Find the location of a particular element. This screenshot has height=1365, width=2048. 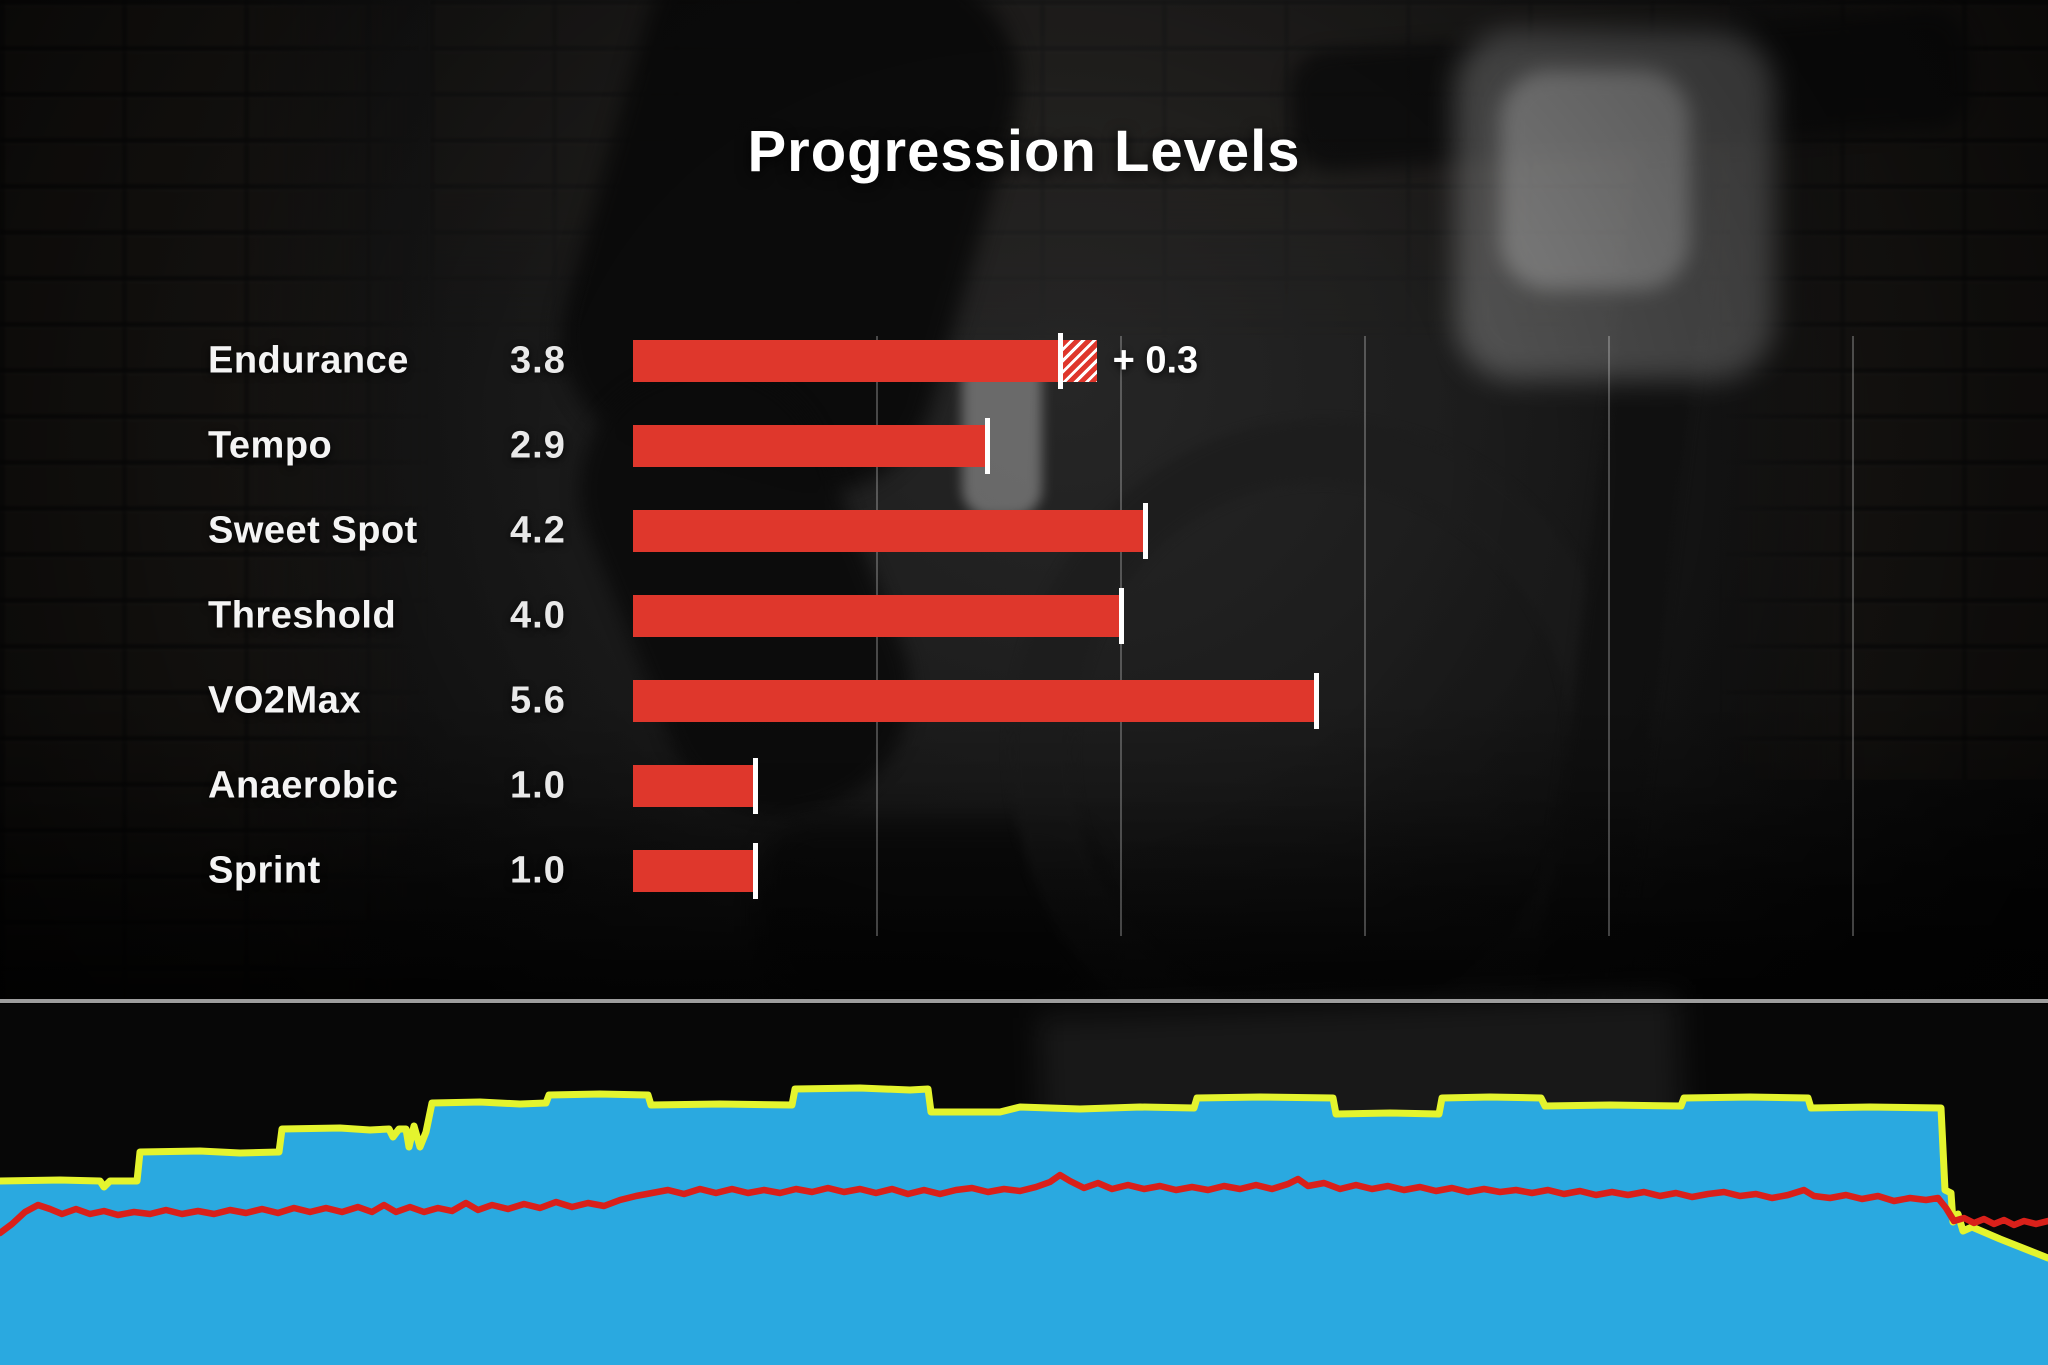

level-gain-label: + 0.3 is located at coordinates (1155, 360).